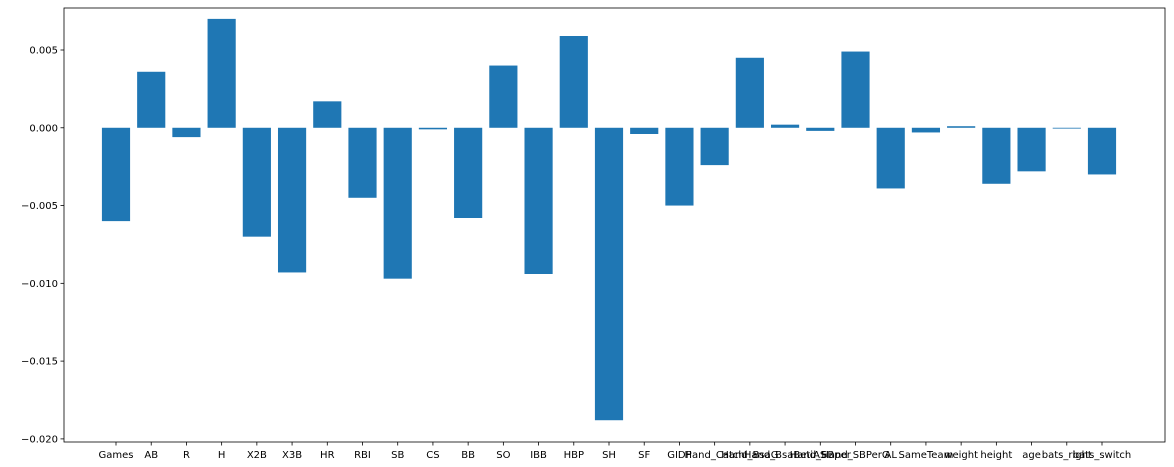  Describe the element at coordinates (116, 455) in the screenshot. I see `x-tick-label: Games` at that location.